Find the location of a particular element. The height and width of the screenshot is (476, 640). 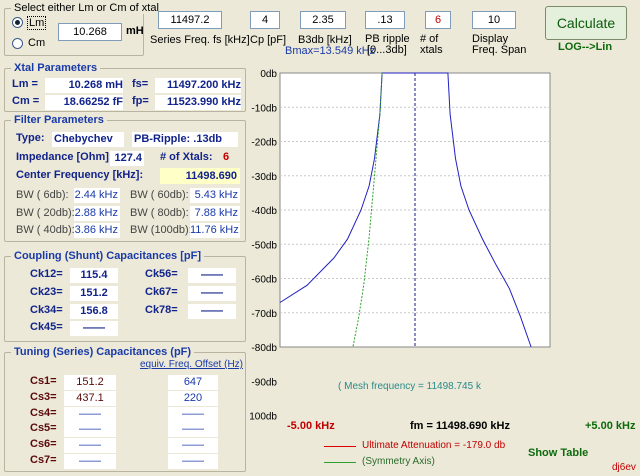

xtal-fs-label: fs= is located at coordinates (140, 84).